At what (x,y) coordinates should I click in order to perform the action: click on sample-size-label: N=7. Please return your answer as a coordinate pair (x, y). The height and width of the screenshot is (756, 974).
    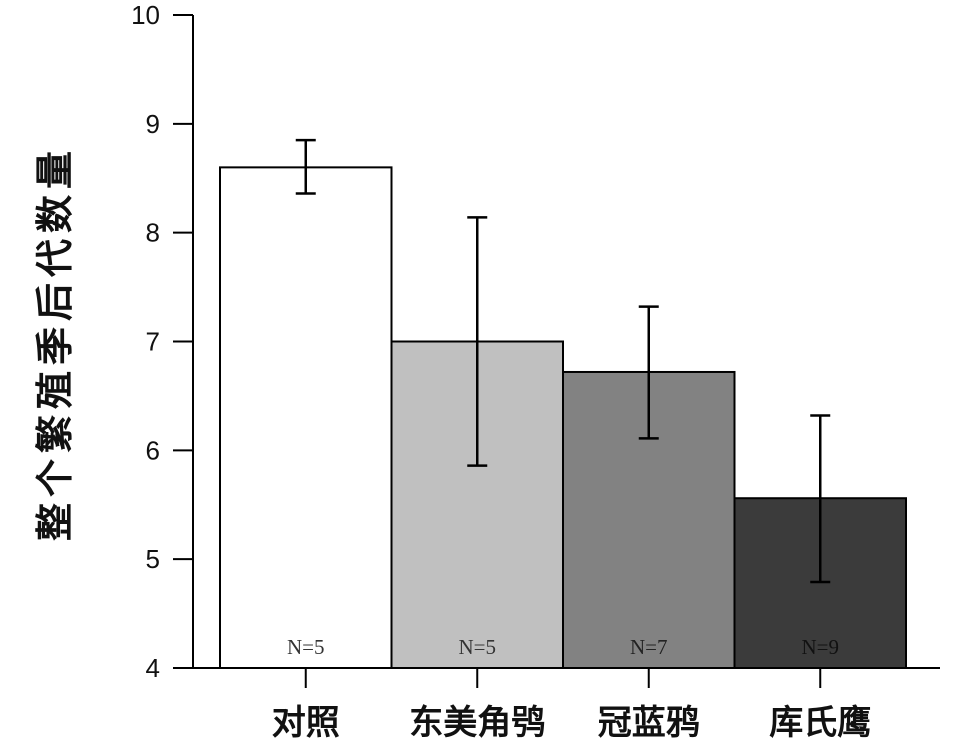
    Looking at the image, I should click on (649, 647).